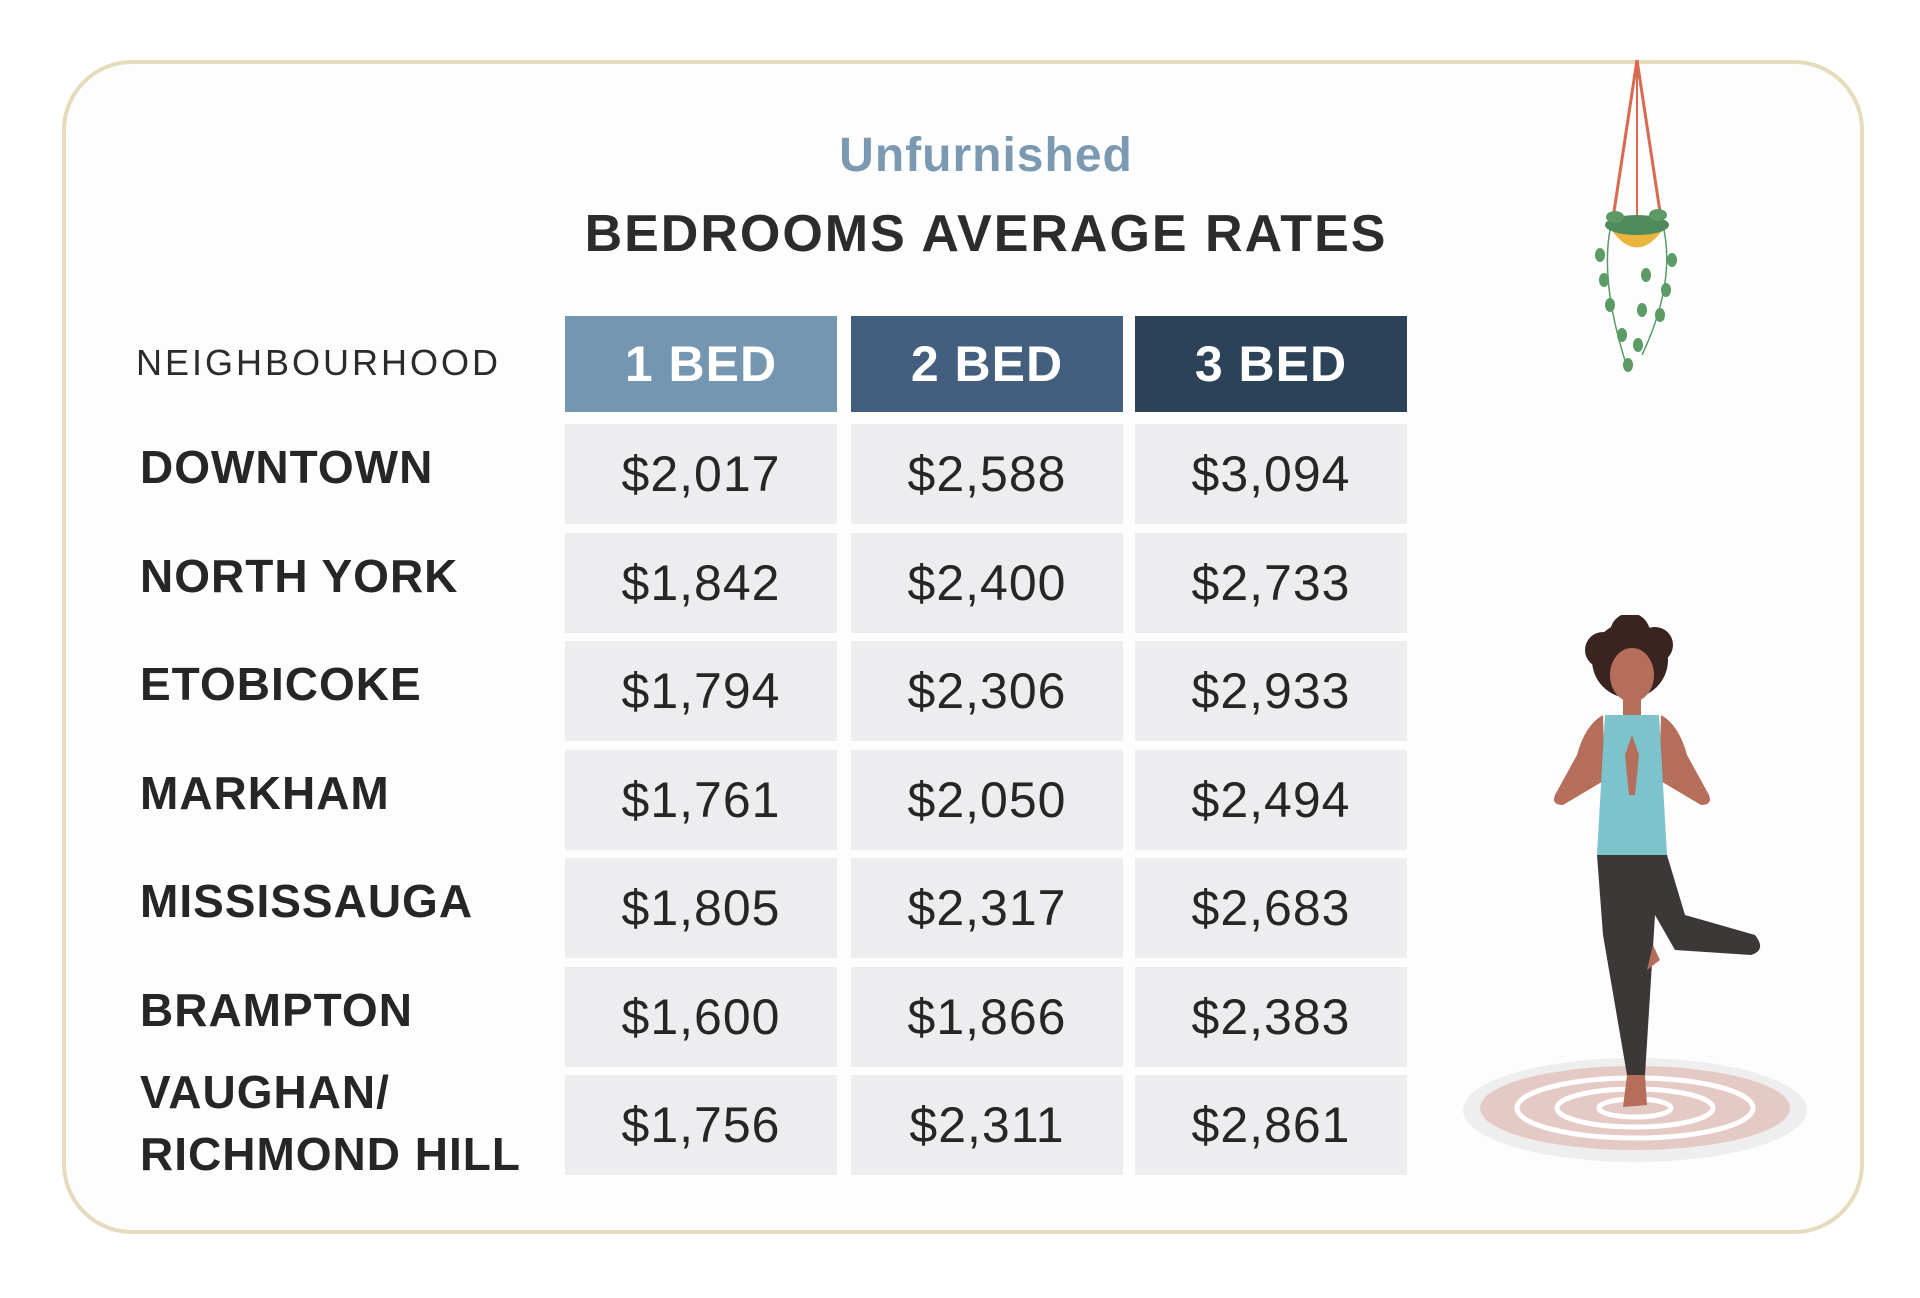 The width and height of the screenshot is (1920, 1298). I want to click on chart-title: BEDROOMS AVERAGE RATES, so click(986, 234).